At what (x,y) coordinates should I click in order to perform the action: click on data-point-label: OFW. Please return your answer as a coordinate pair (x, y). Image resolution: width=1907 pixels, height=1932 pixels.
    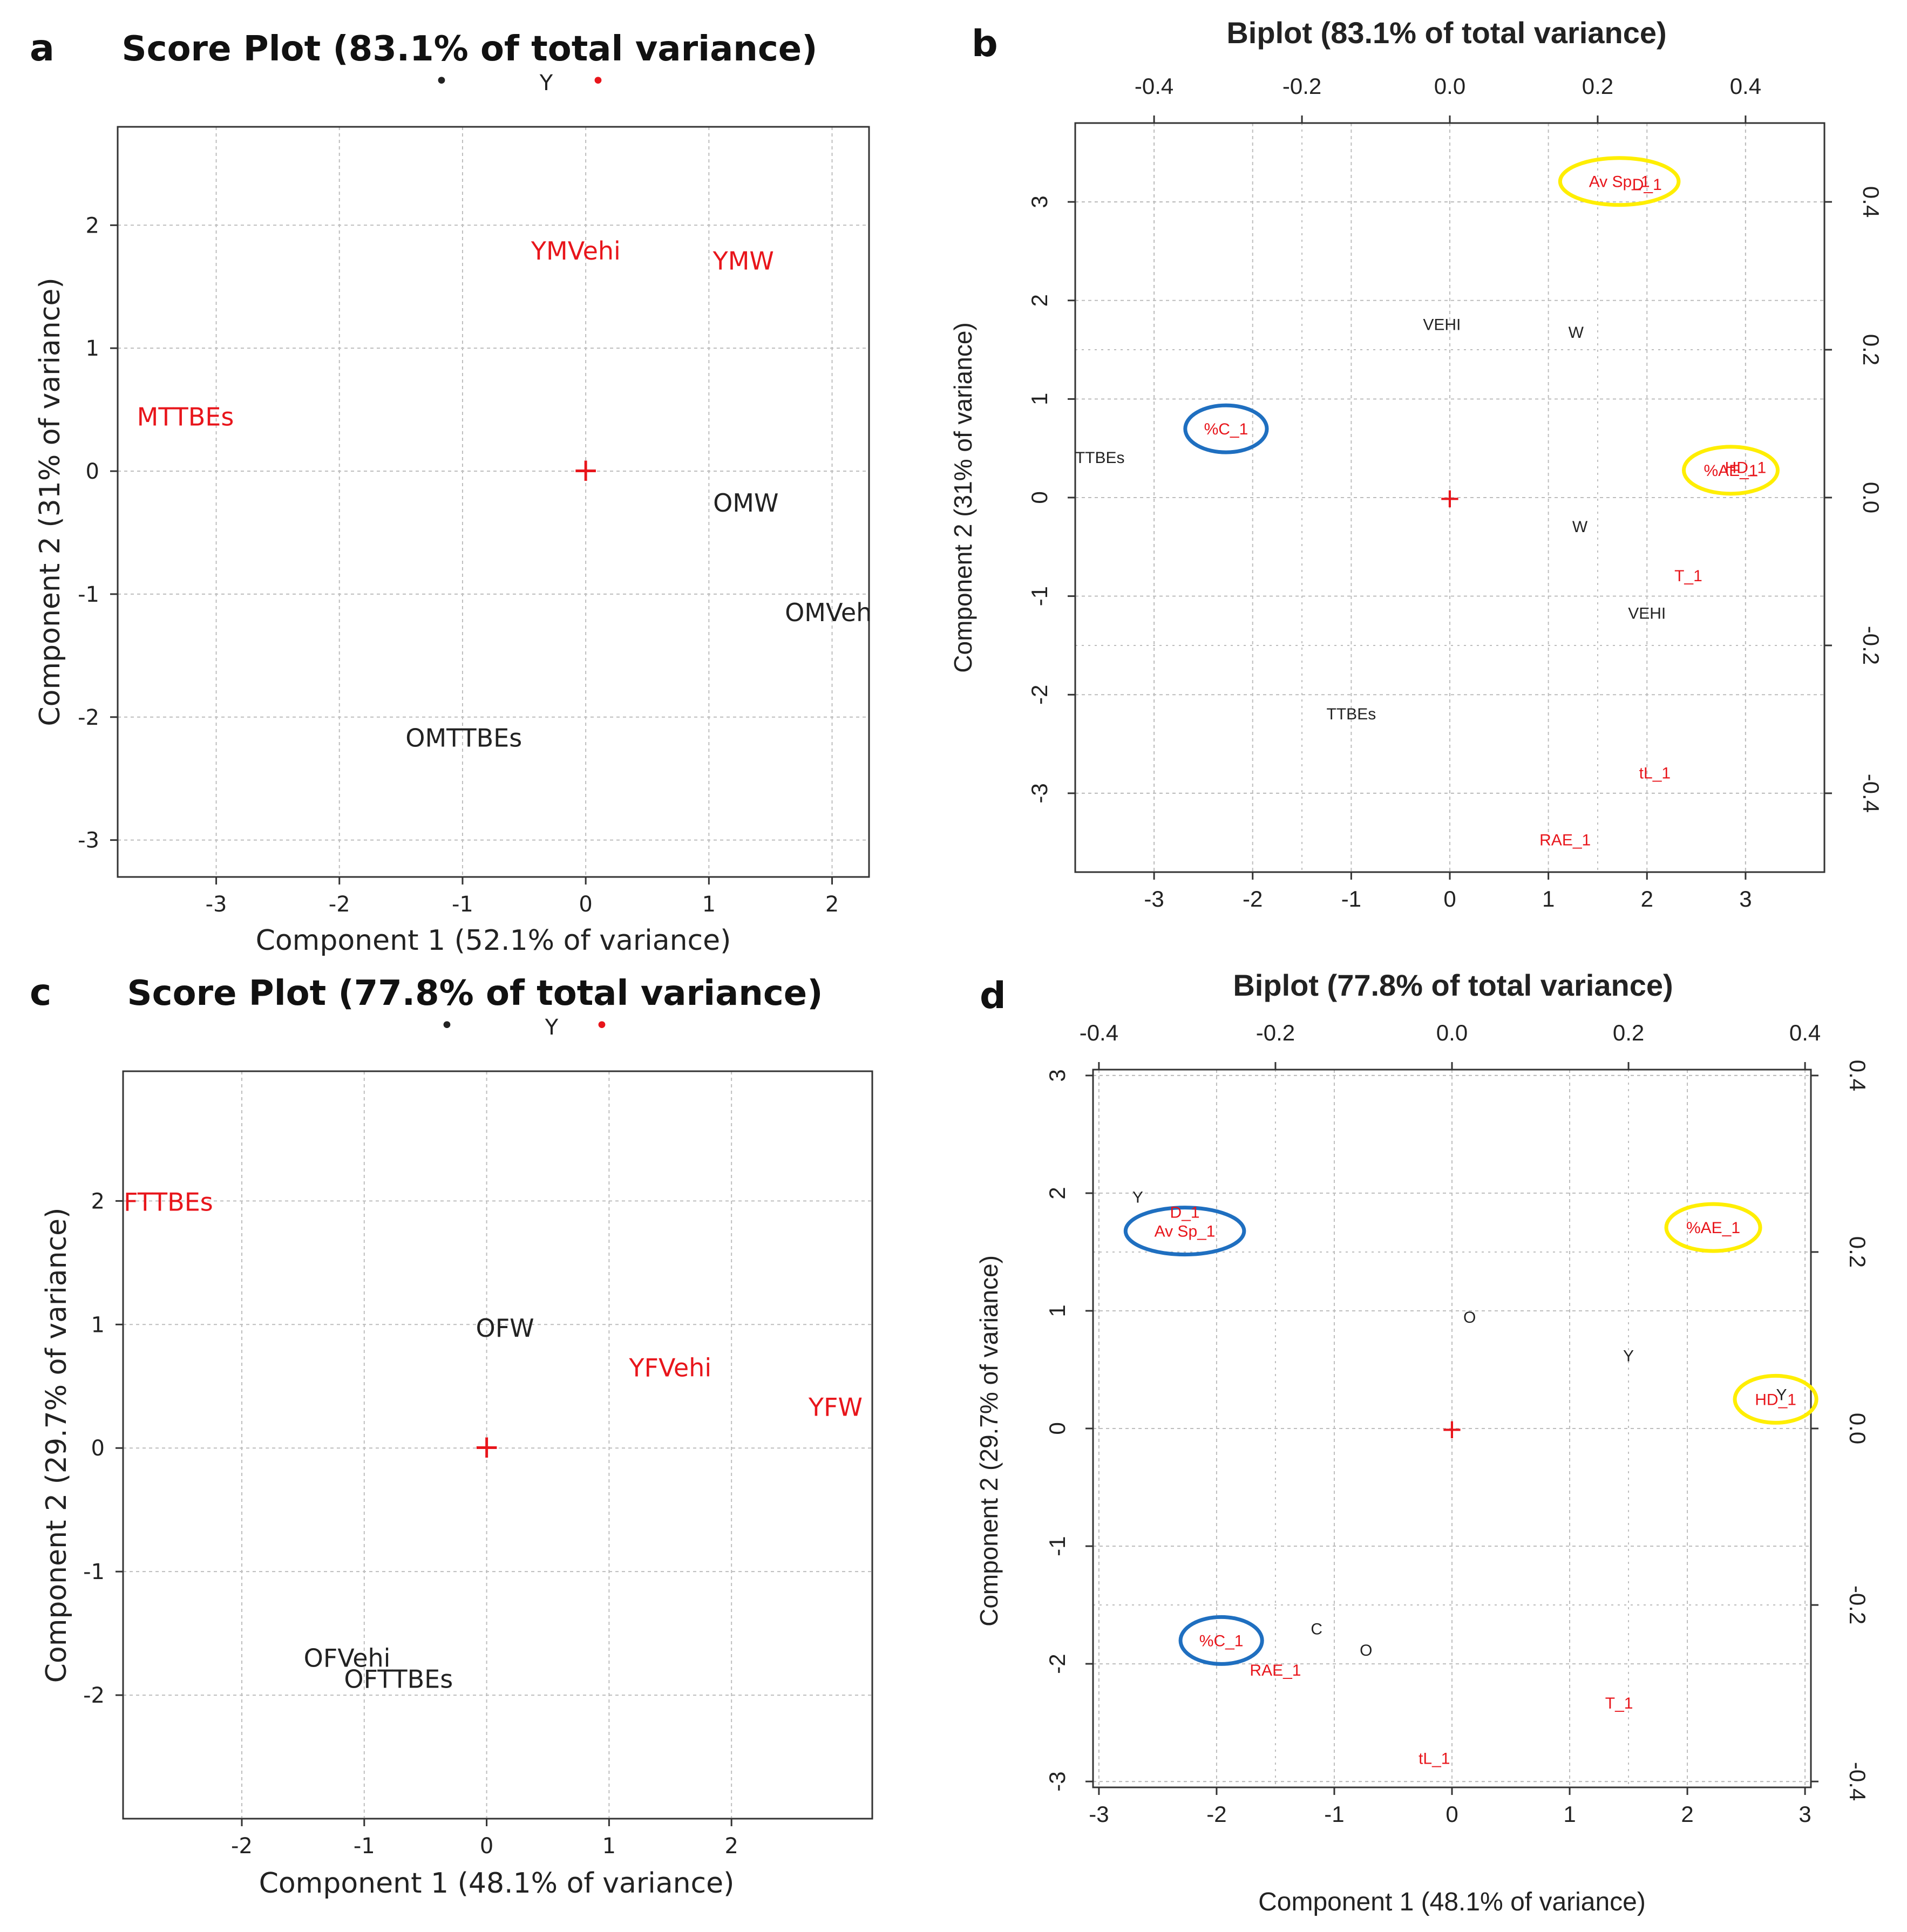
    Looking at the image, I should click on (505, 1328).